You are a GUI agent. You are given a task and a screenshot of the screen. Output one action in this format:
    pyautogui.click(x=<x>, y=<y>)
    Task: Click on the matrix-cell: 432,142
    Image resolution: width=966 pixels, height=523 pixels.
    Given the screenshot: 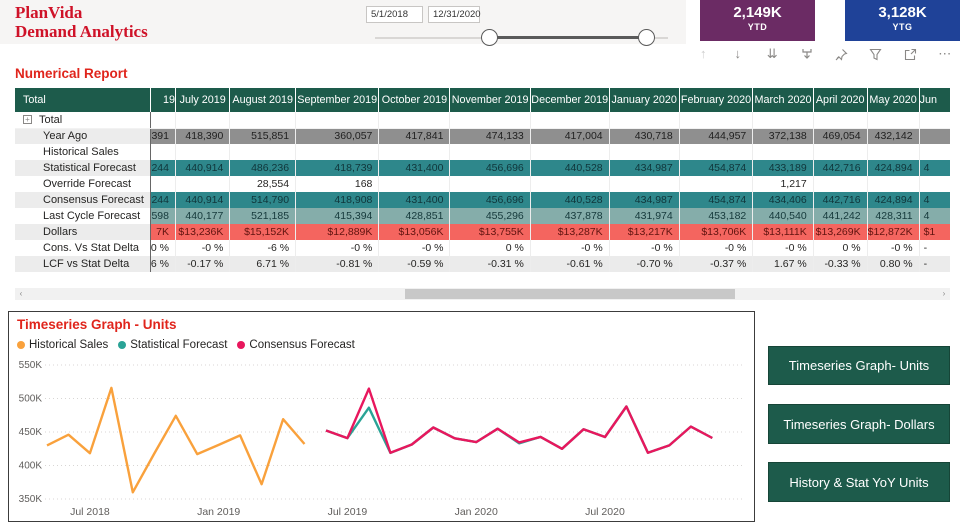 What is the action you would take?
    pyautogui.click(x=893, y=136)
    